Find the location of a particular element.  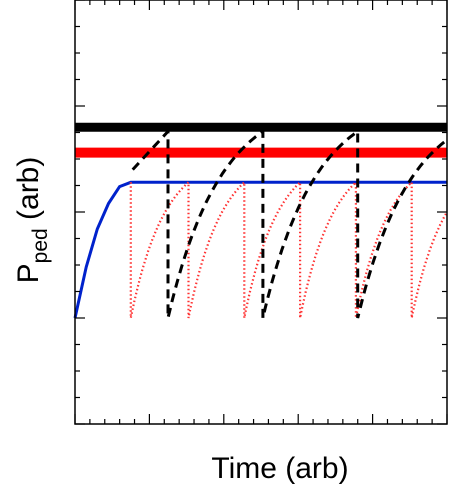

y-axis-label: Pped (arb) is located at coordinates (32, 220).